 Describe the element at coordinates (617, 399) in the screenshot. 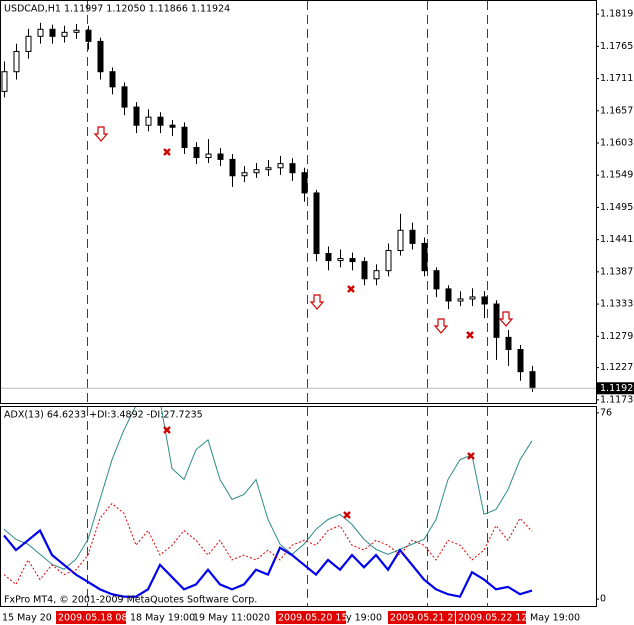

I see `y-tick-label: 1.11730` at that location.